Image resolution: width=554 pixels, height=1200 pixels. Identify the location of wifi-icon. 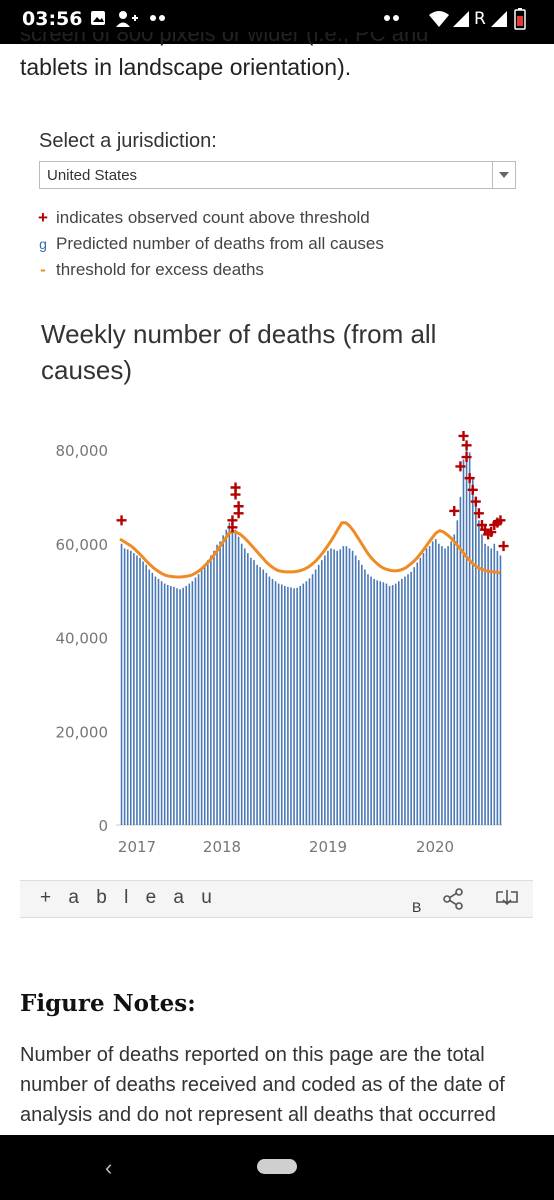
(439, 19).